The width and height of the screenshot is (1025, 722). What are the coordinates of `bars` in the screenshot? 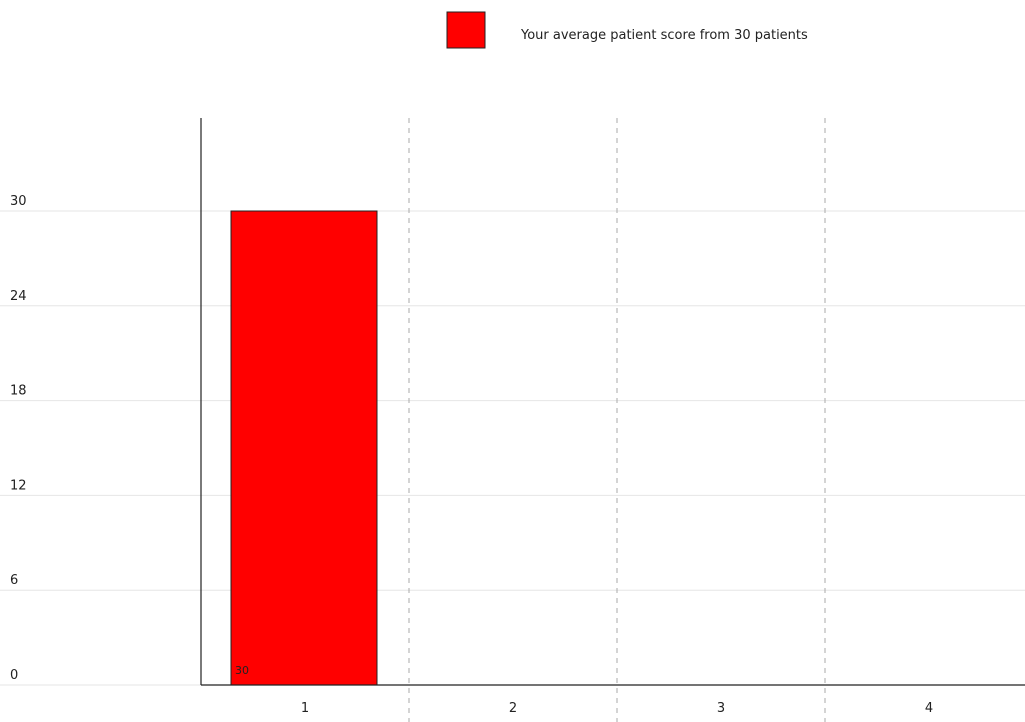 It's located at (304, 448).